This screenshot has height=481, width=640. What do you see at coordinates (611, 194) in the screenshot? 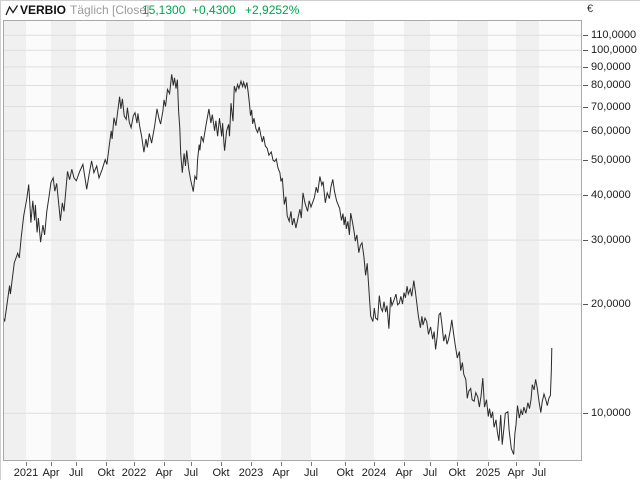
I see `y-axis-label: 40,0000` at bounding box center [611, 194].